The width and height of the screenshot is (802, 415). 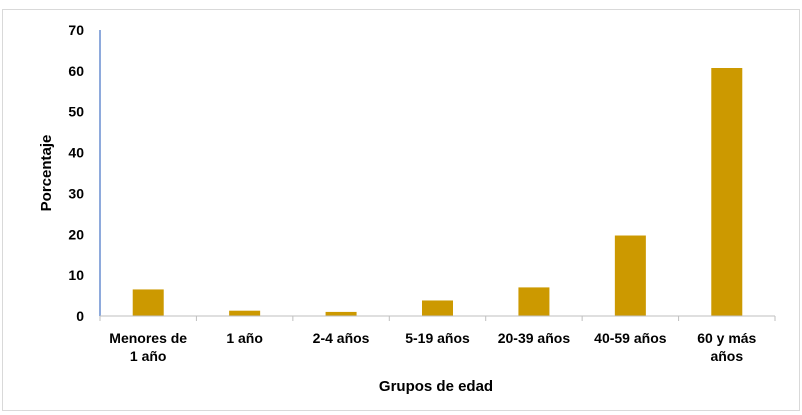 I want to click on x-tick-label: 60 y más años, so click(x=726, y=347).